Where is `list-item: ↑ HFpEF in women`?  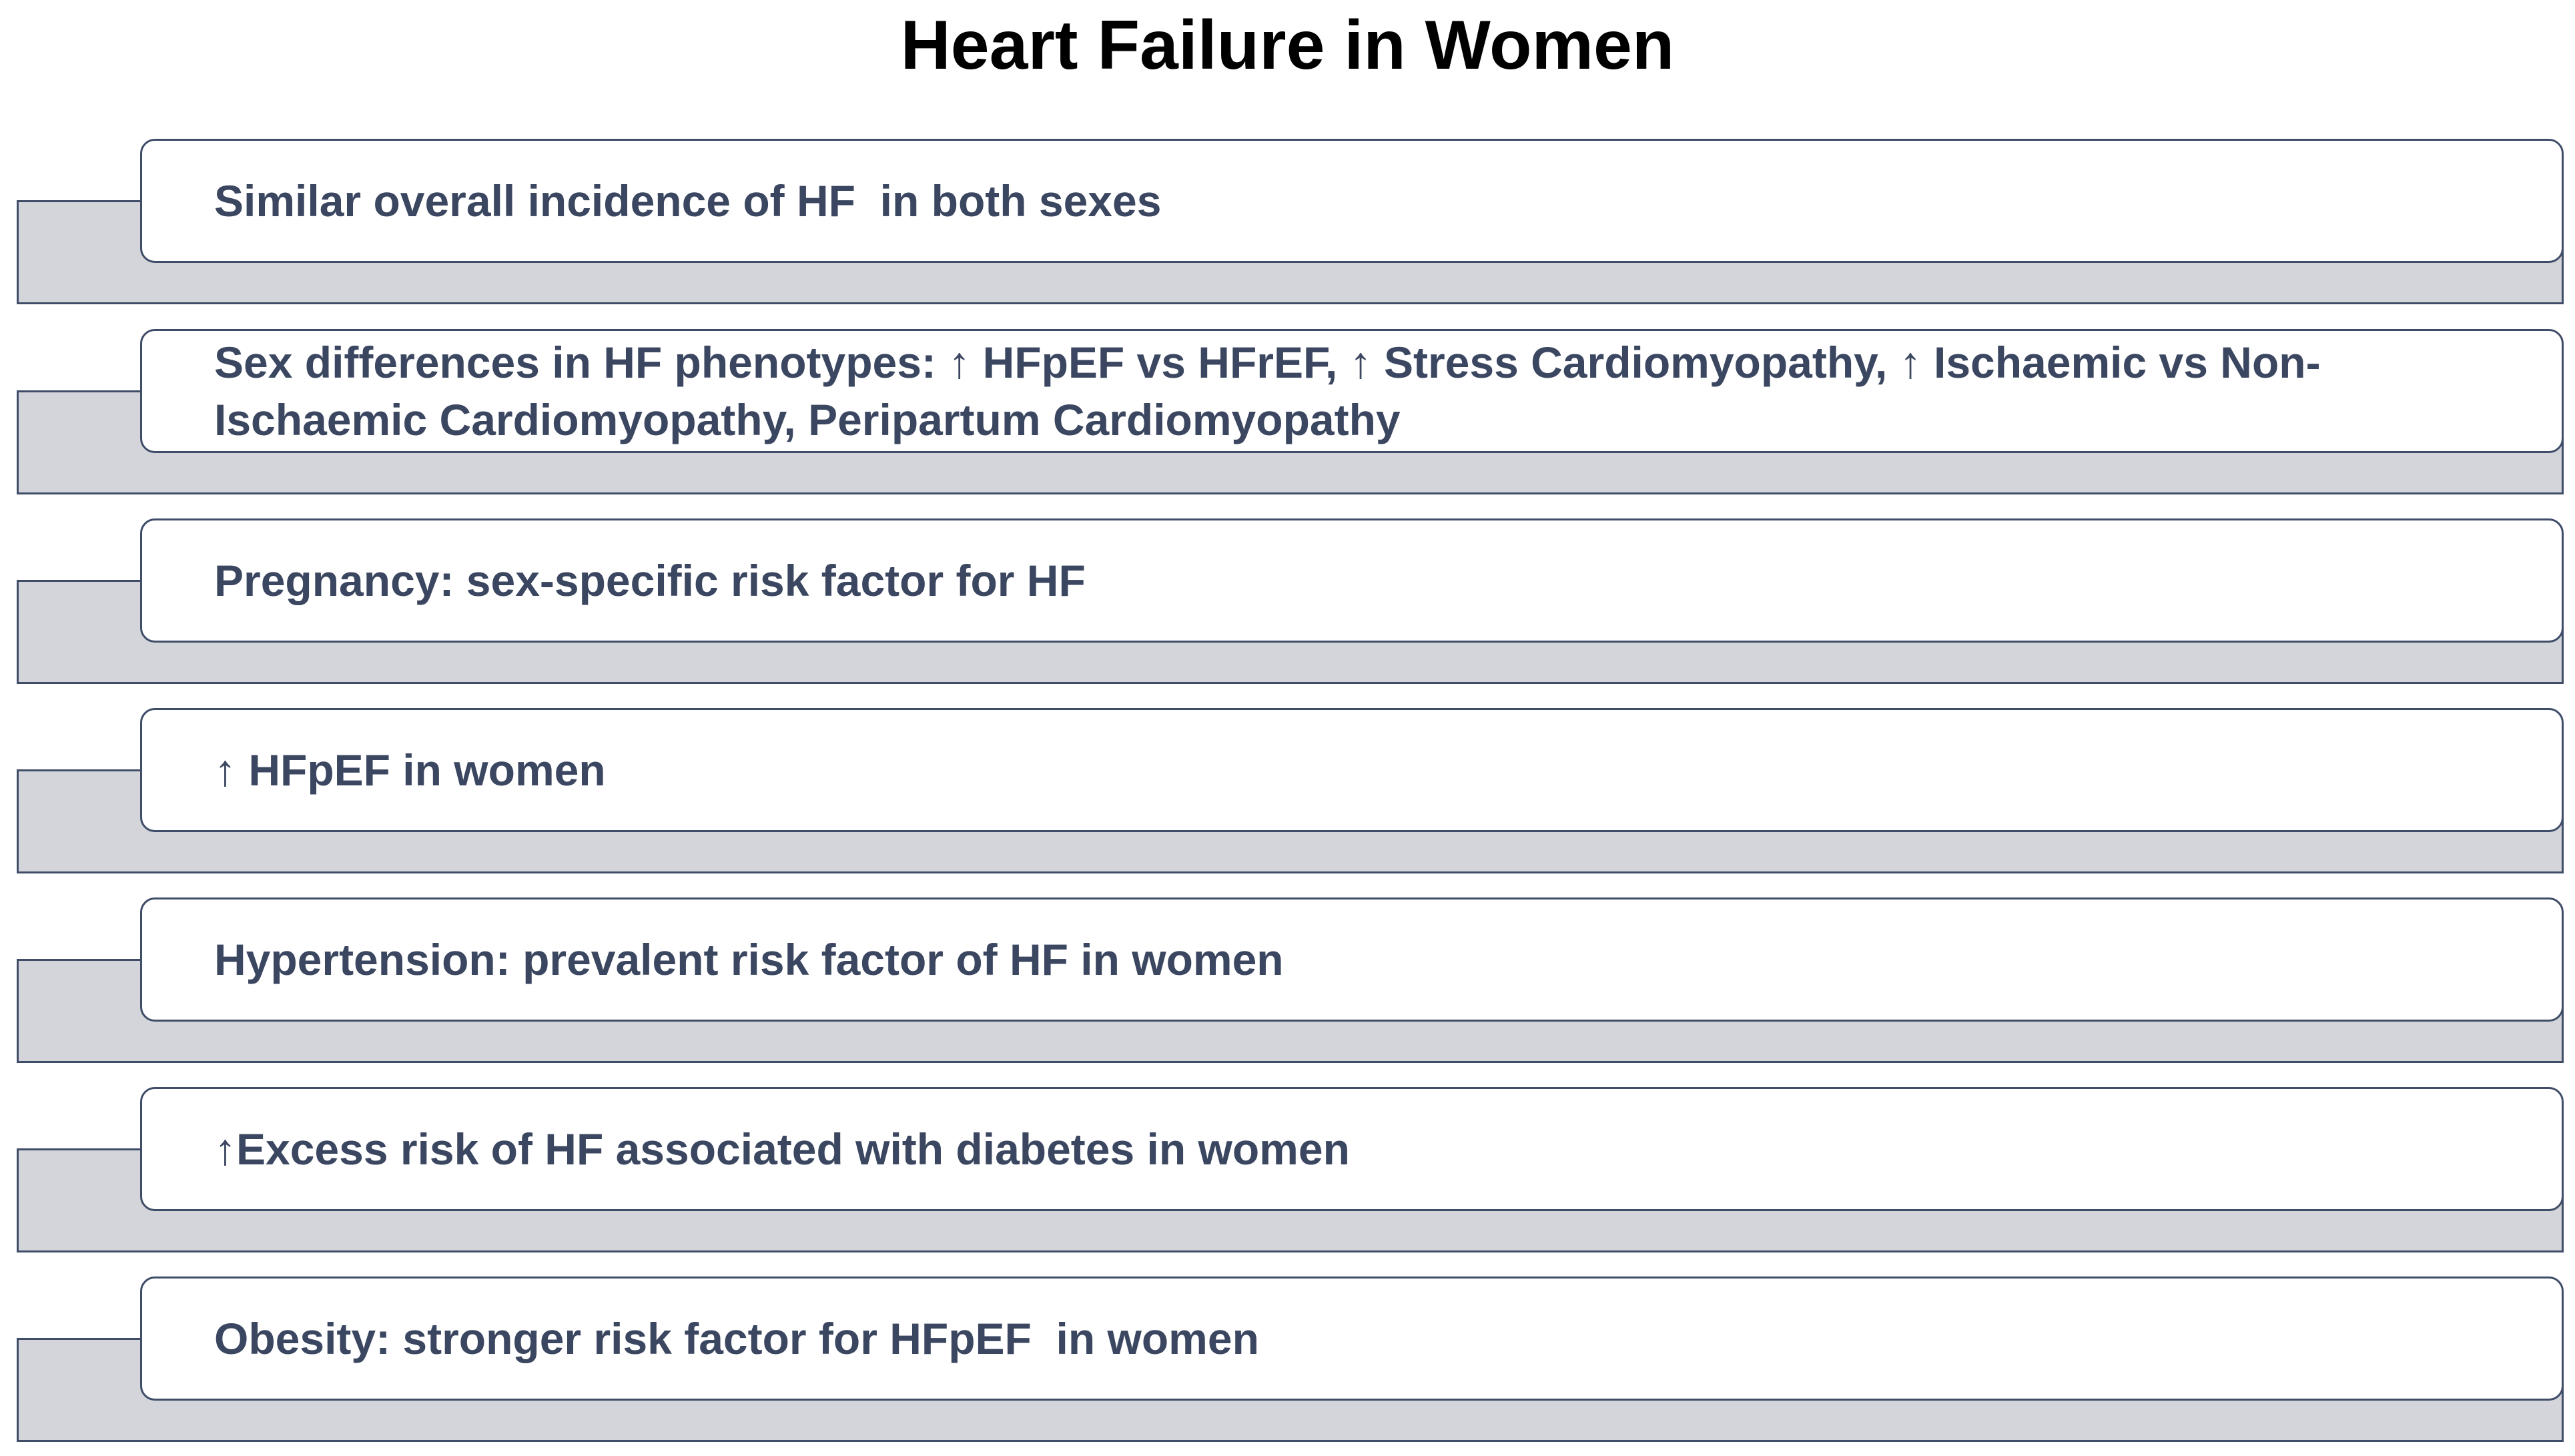 list-item: ↑ HFpEF in women is located at coordinates (1287, 791).